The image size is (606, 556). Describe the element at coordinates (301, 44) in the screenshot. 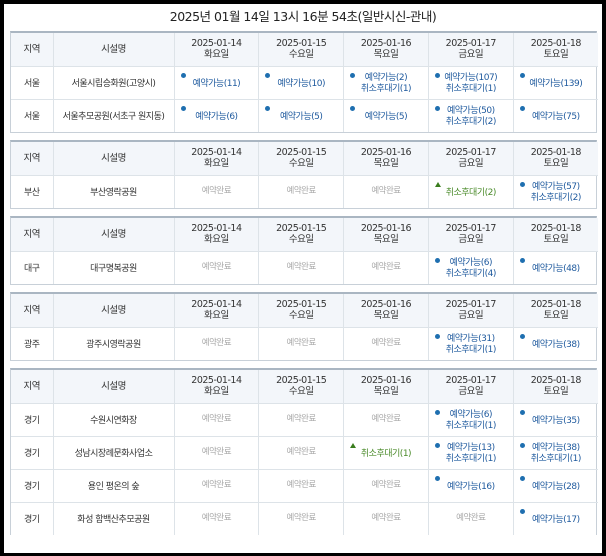

I see `header-date: 2025-01-15` at that location.